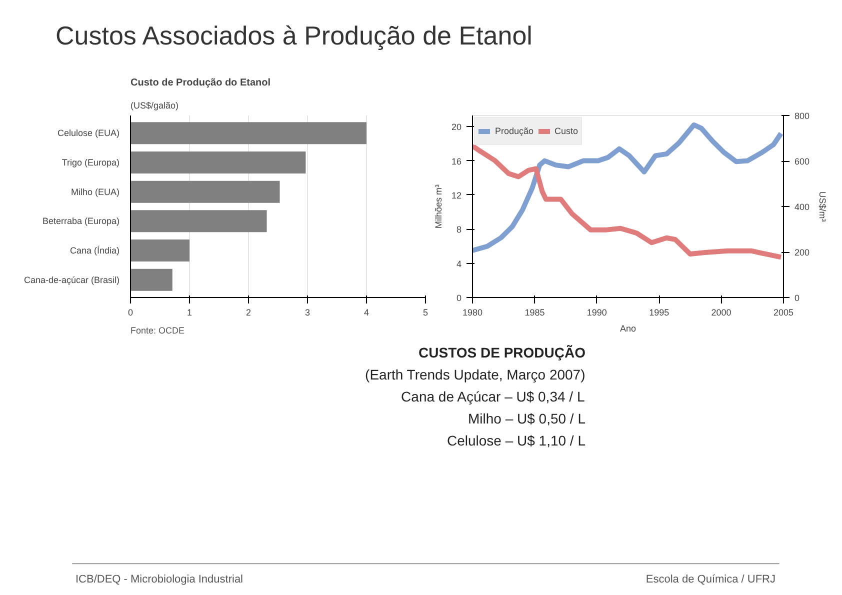 The image size is (842, 595). Describe the element at coordinates (160, 580) in the screenshot. I see `text: ICB/DEQ - Microbiologia Industrial` at that location.